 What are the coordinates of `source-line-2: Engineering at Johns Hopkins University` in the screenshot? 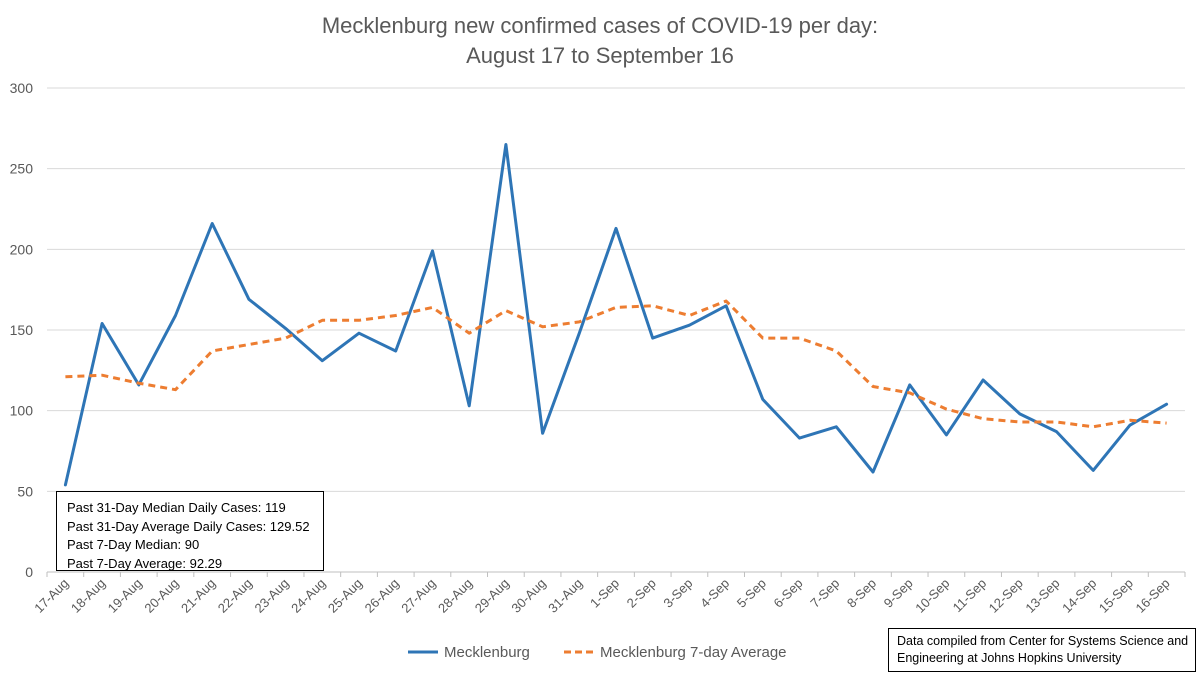 It's located at (1009, 658).